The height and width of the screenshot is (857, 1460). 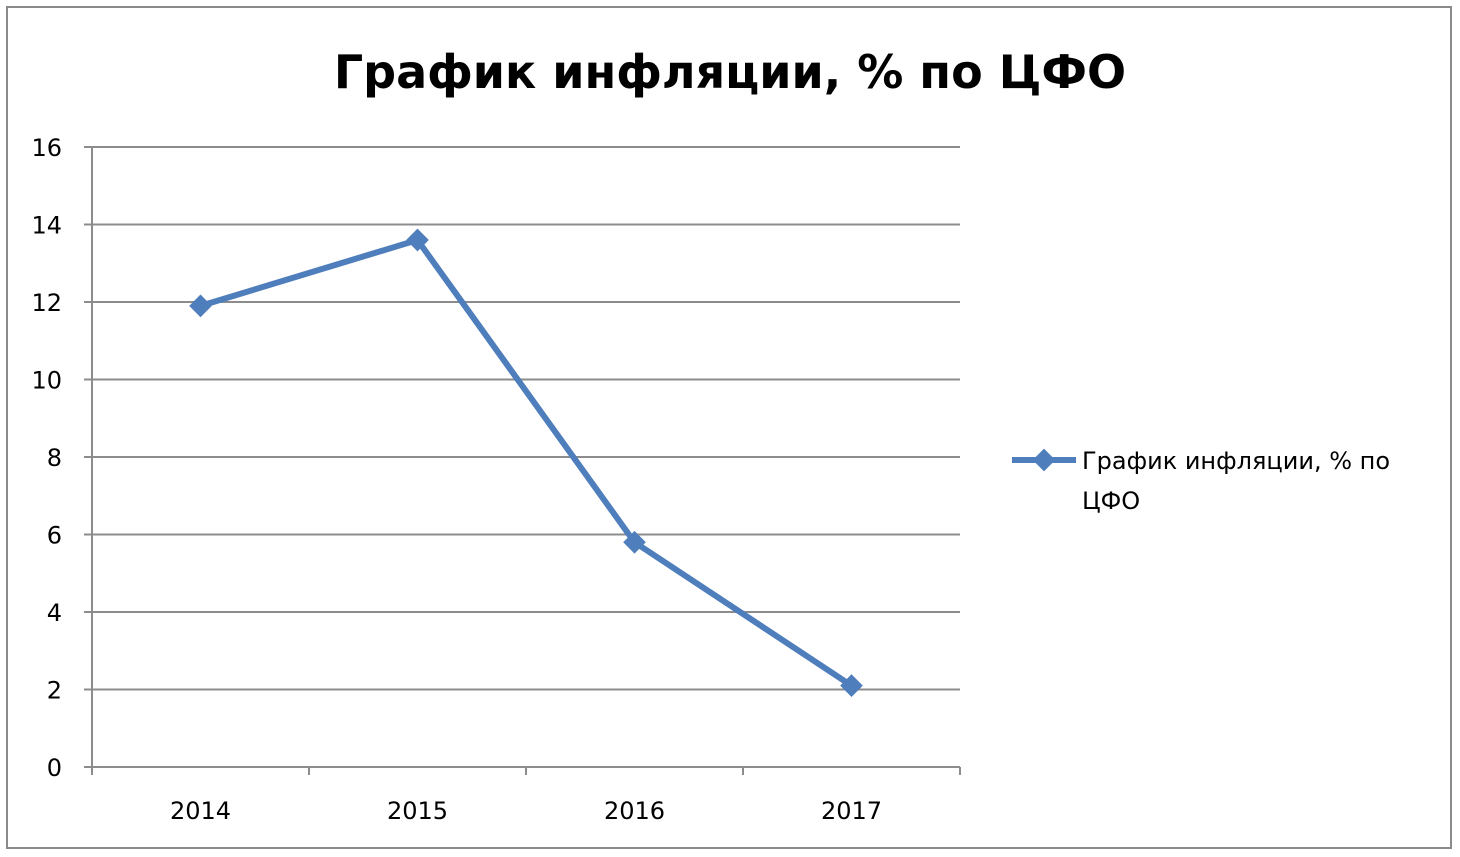 What do you see at coordinates (1236, 461) in the screenshot?
I see `legend-label-line-1: График инфляции, % по` at bounding box center [1236, 461].